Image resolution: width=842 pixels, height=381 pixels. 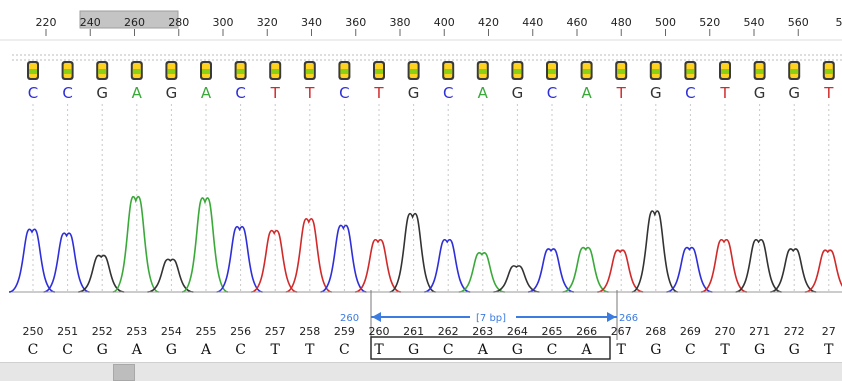 I want to click on position-number: 257, so click(x=275, y=331).